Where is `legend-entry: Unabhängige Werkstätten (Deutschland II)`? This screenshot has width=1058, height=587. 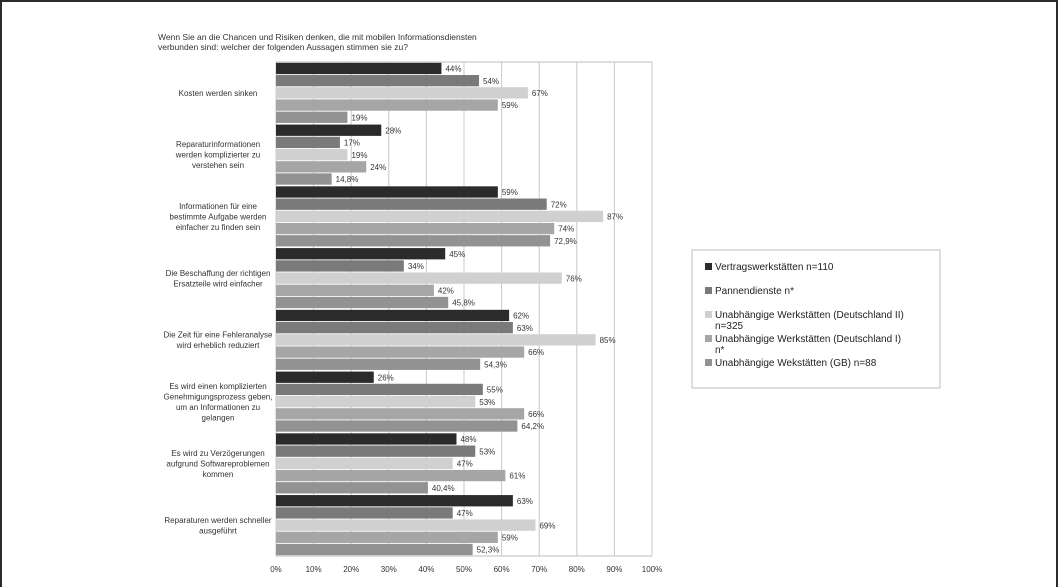 legend-entry: Unabhängige Werkstätten (Deutschland II) is located at coordinates (809, 315).